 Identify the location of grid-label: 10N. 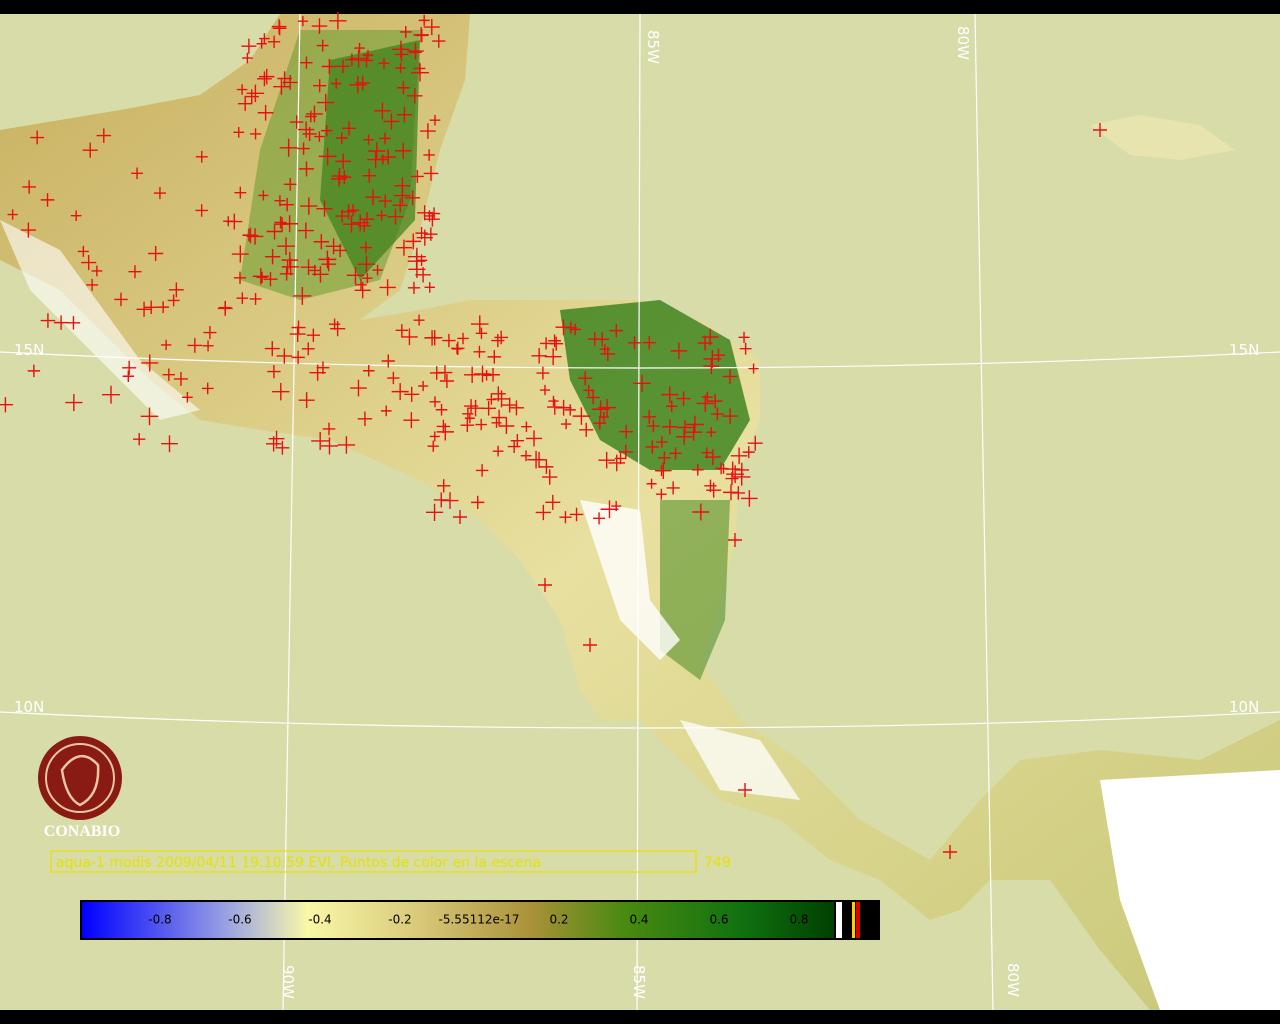
(29, 707).